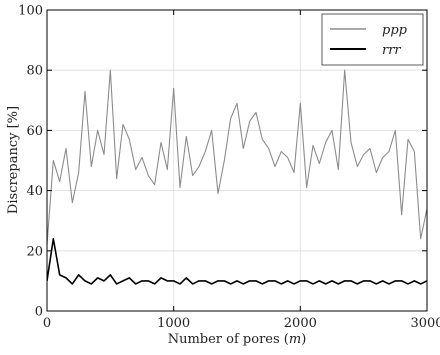 Image resolution: width=440 pixels, height=355 pixels. I want to click on x-tick-label-3000: 3000, so click(425, 323).